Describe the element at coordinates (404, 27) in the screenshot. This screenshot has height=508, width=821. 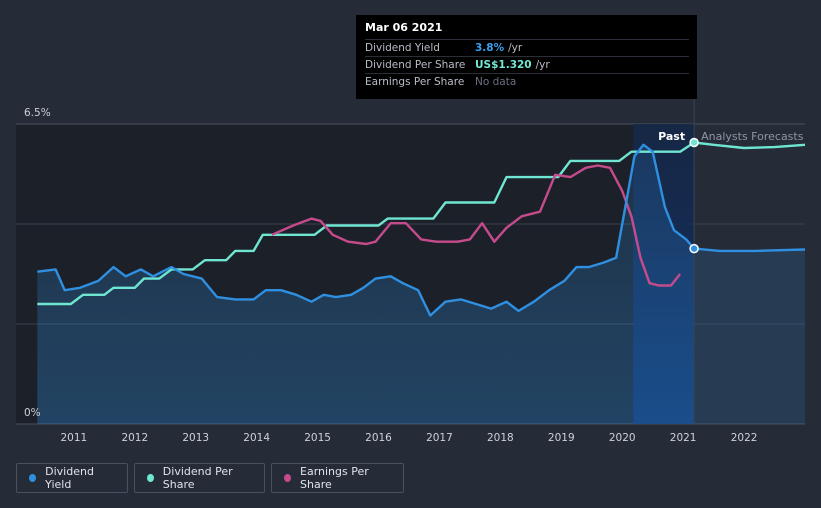
I see `tooltip-date: Mar 06 2021` at that location.